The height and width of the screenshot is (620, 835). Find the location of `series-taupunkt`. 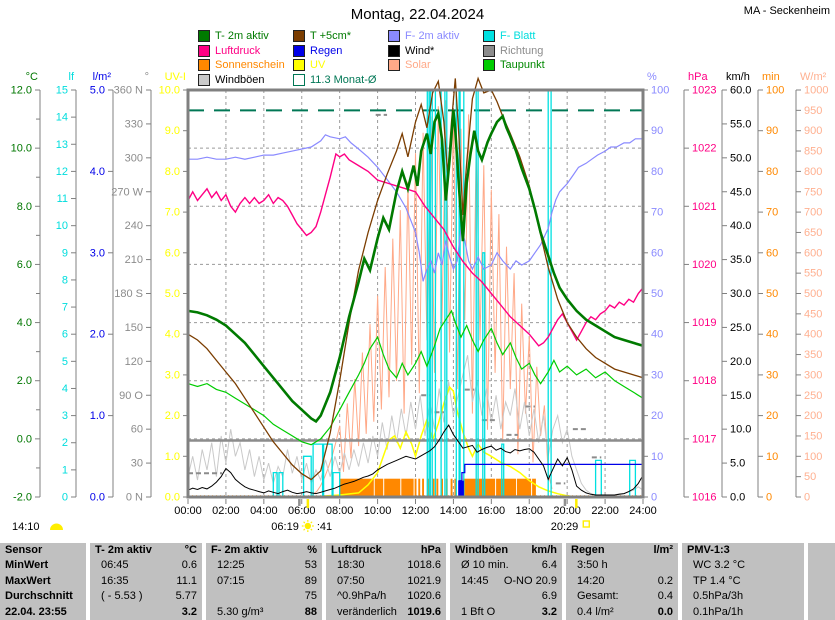

series-taupunkt is located at coordinates (415, 377).